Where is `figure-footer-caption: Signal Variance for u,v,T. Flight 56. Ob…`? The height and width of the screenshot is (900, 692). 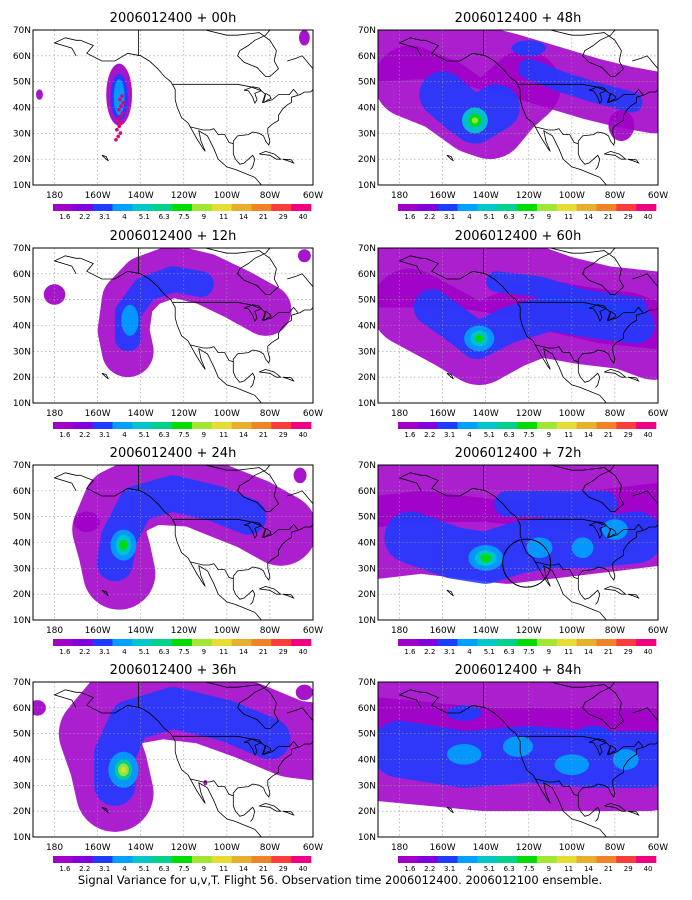 figure-footer-caption: Signal Variance for u,v,T. Flight 56. Ob… is located at coordinates (340, 880).